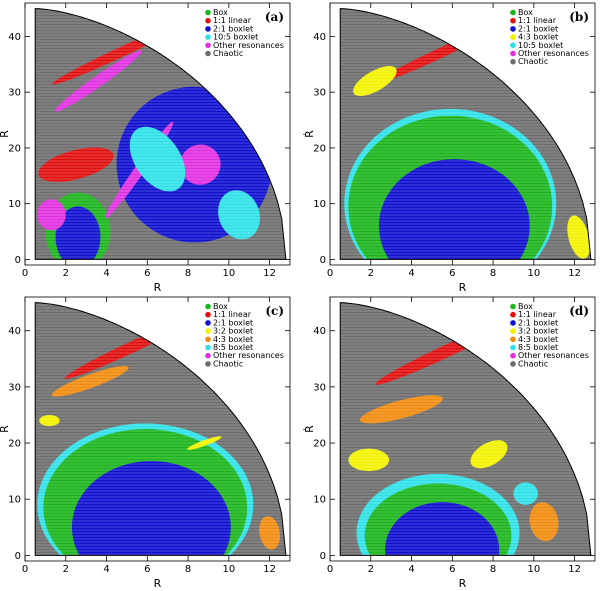 Image resolution: width=600 pixels, height=591 pixels. I want to click on panel-label: (a), so click(274, 17).